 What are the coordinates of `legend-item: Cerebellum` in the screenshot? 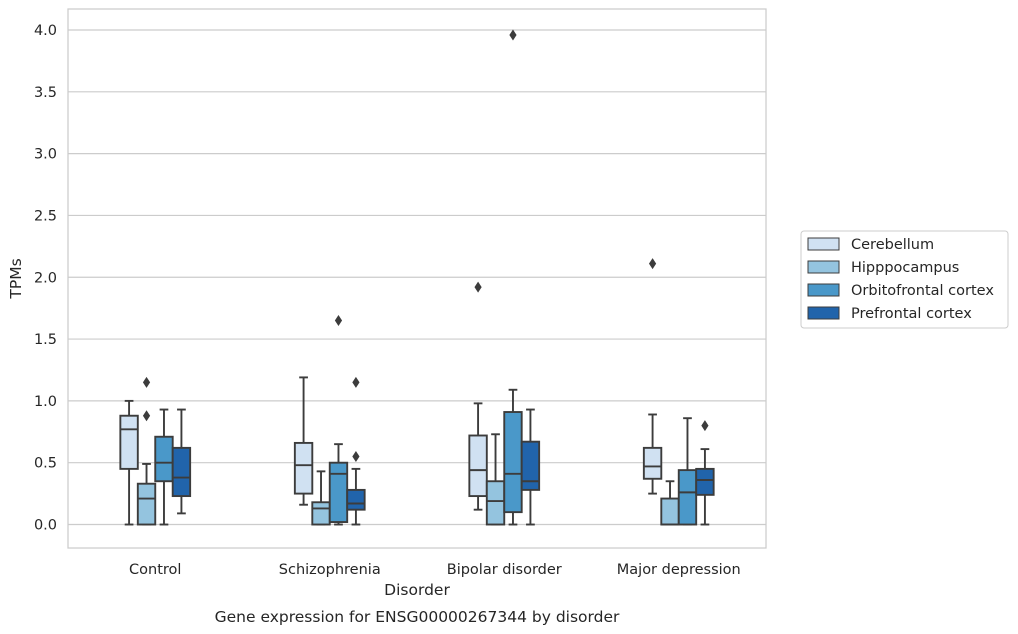 It's located at (870, 245).